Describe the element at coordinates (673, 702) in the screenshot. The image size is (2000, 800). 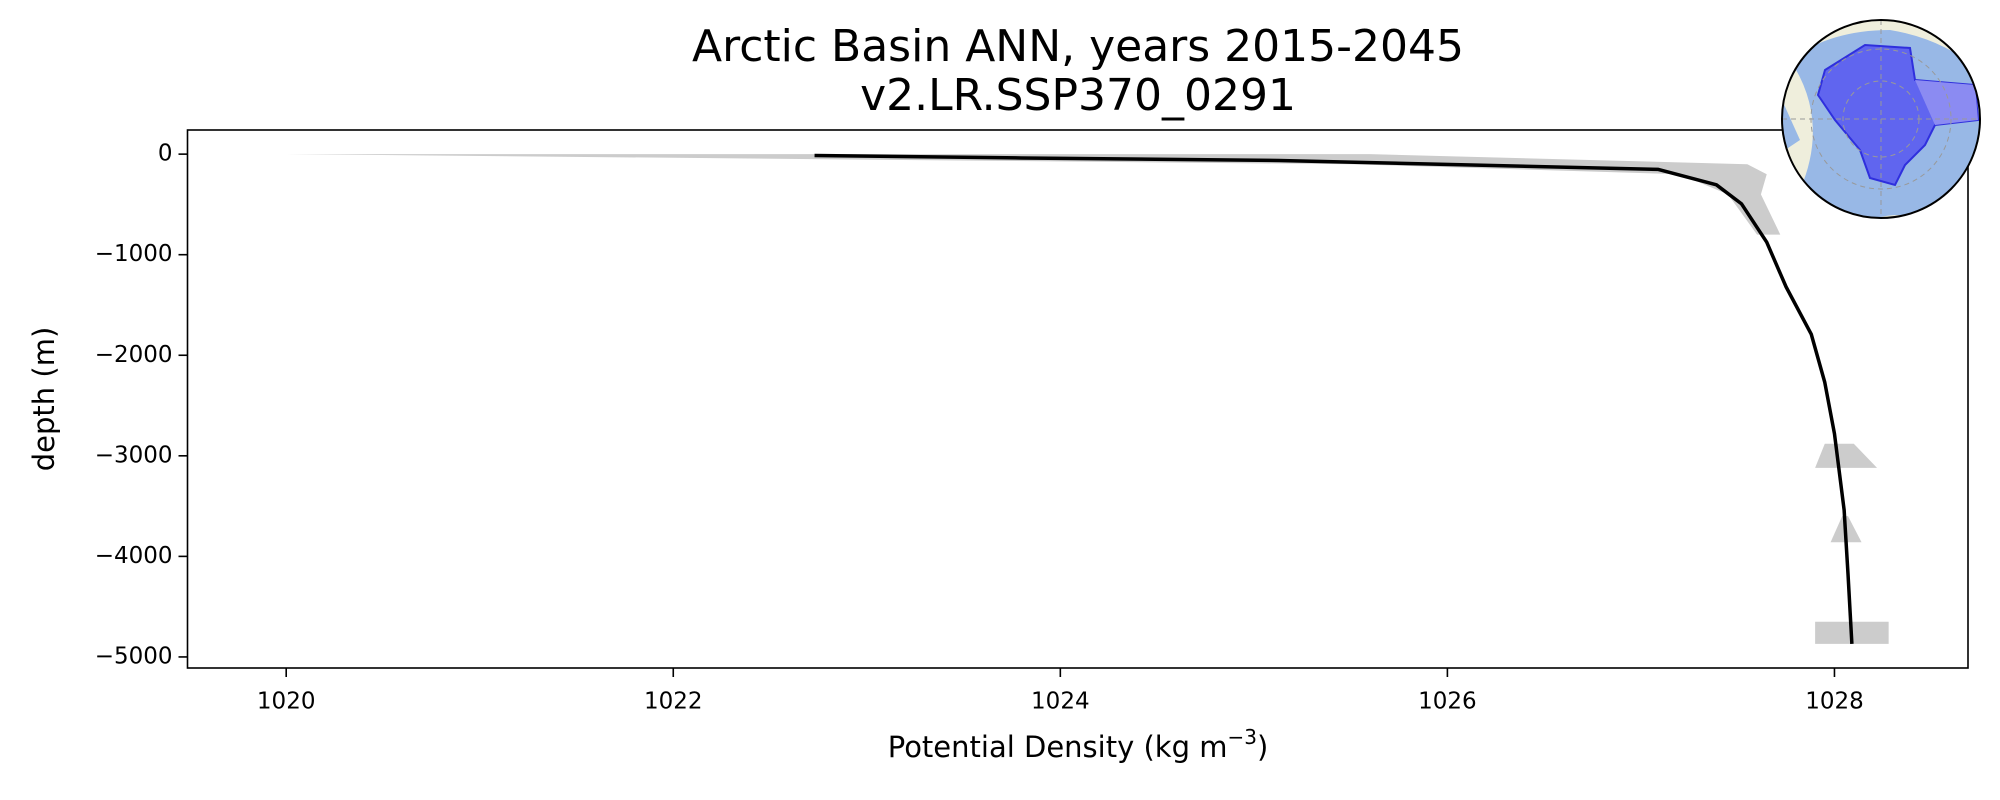
I see `x-tick-label: 1022` at that location.